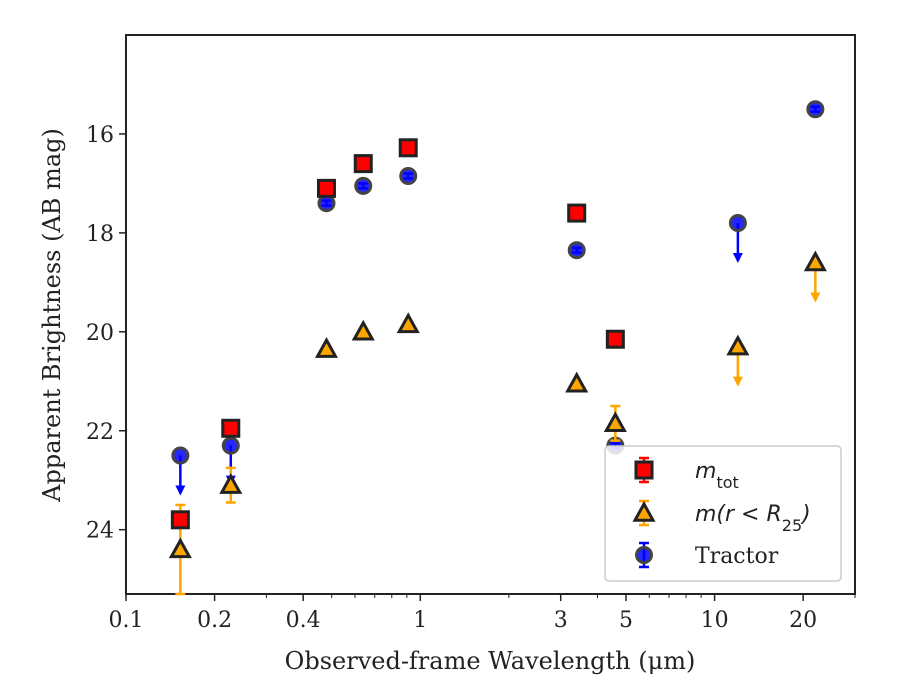  What do you see at coordinates (715, 620) in the screenshot?
I see `x-tick-label: 10` at bounding box center [715, 620].